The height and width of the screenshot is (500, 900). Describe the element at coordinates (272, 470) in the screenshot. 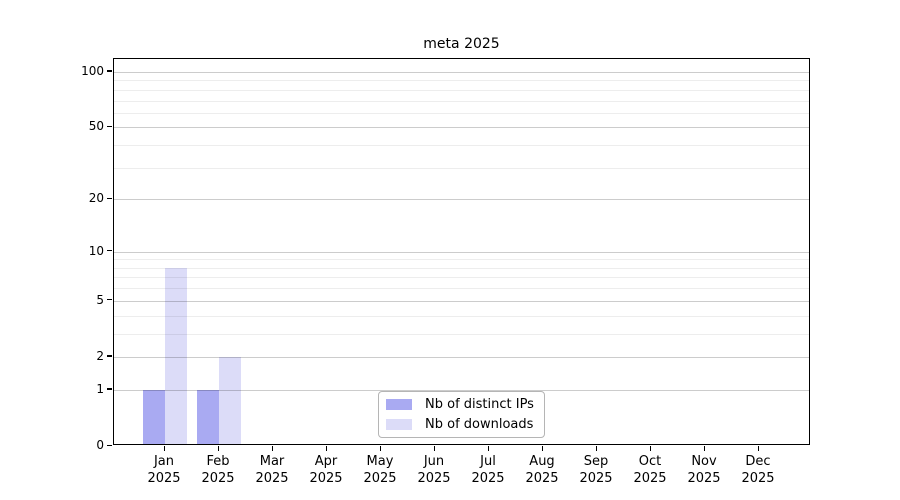

I see `x-tick-label: Mar 2025` at that location.